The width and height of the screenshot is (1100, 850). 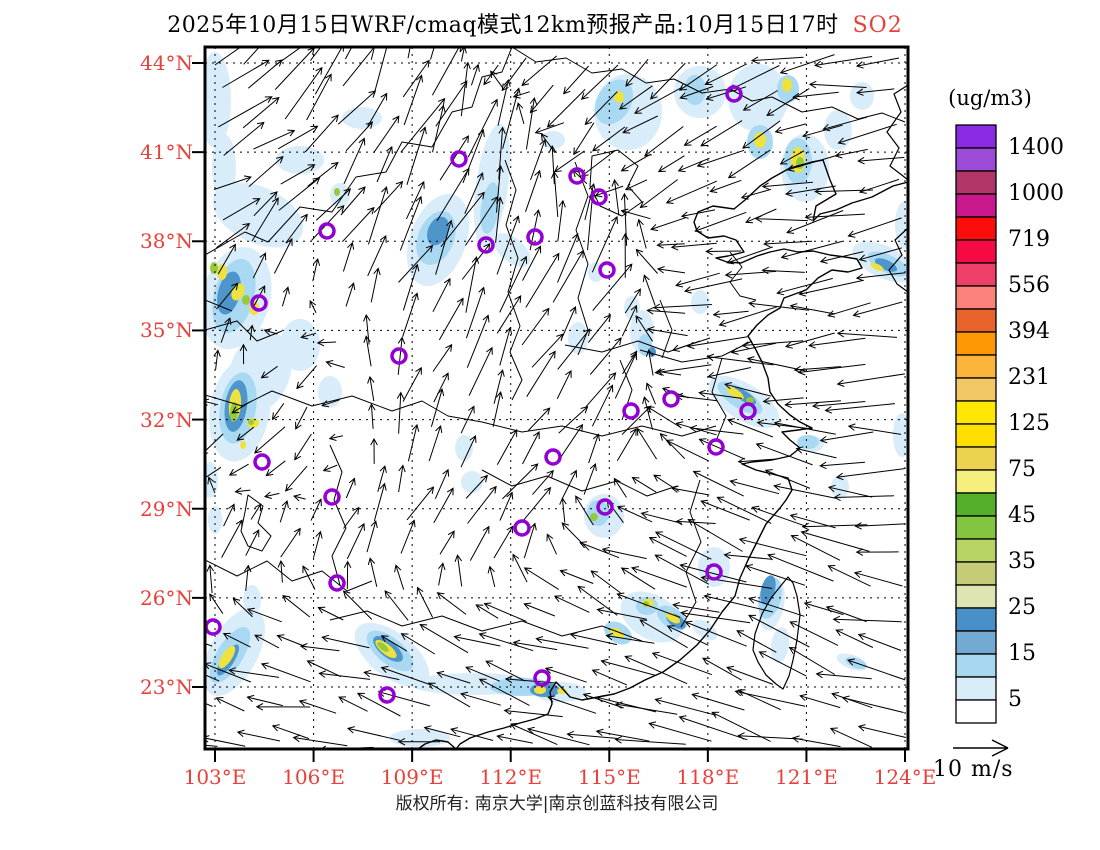 I want to click on legend-value-label: 75, so click(x=1022, y=469).